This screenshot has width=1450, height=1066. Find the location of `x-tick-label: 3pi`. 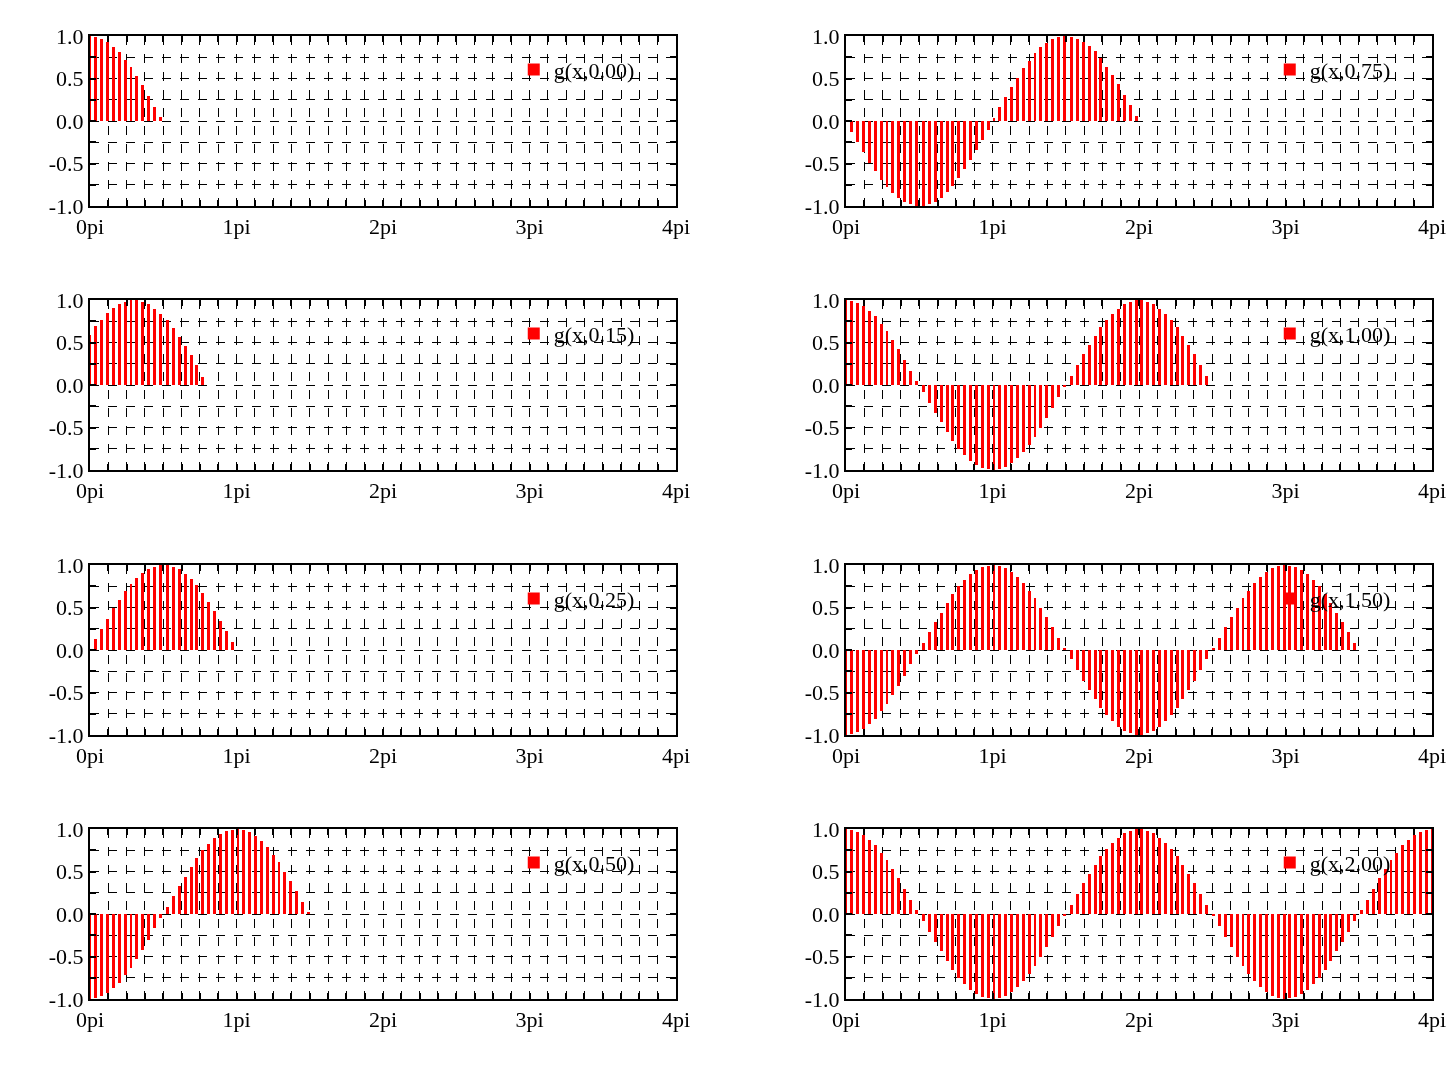

x-tick-label: 3pi is located at coordinates (1285, 227).